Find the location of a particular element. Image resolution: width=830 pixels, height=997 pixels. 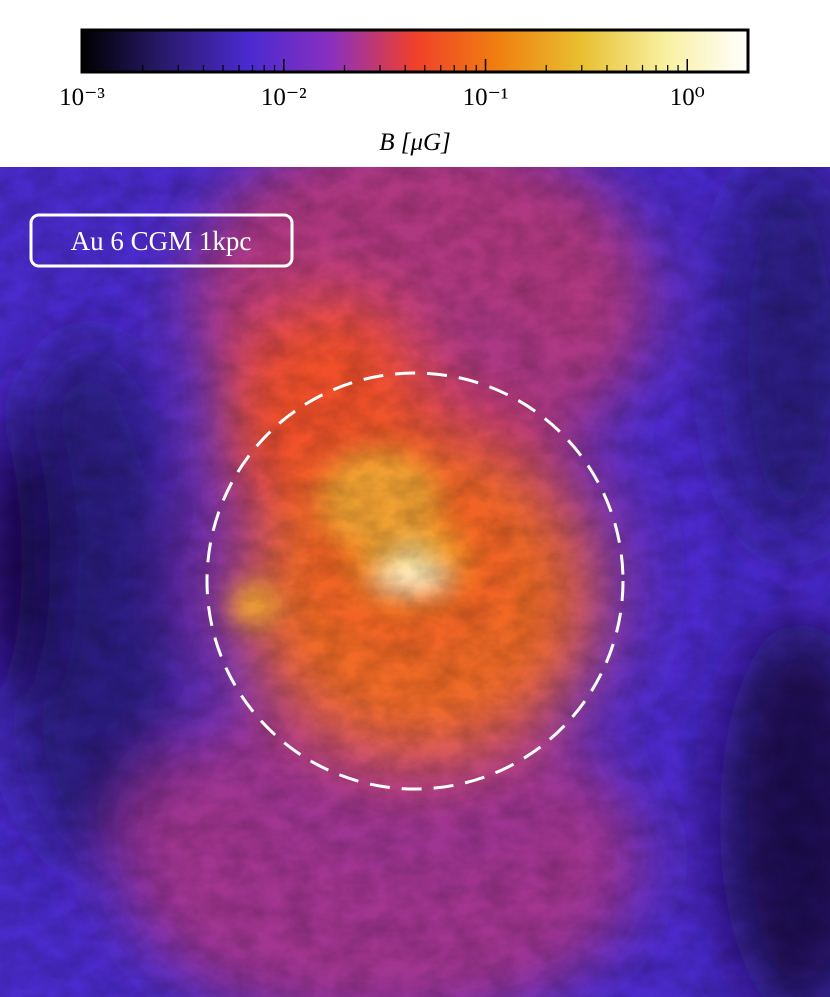

colorbar-label: B [μG] is located at coordinates (415, 142).